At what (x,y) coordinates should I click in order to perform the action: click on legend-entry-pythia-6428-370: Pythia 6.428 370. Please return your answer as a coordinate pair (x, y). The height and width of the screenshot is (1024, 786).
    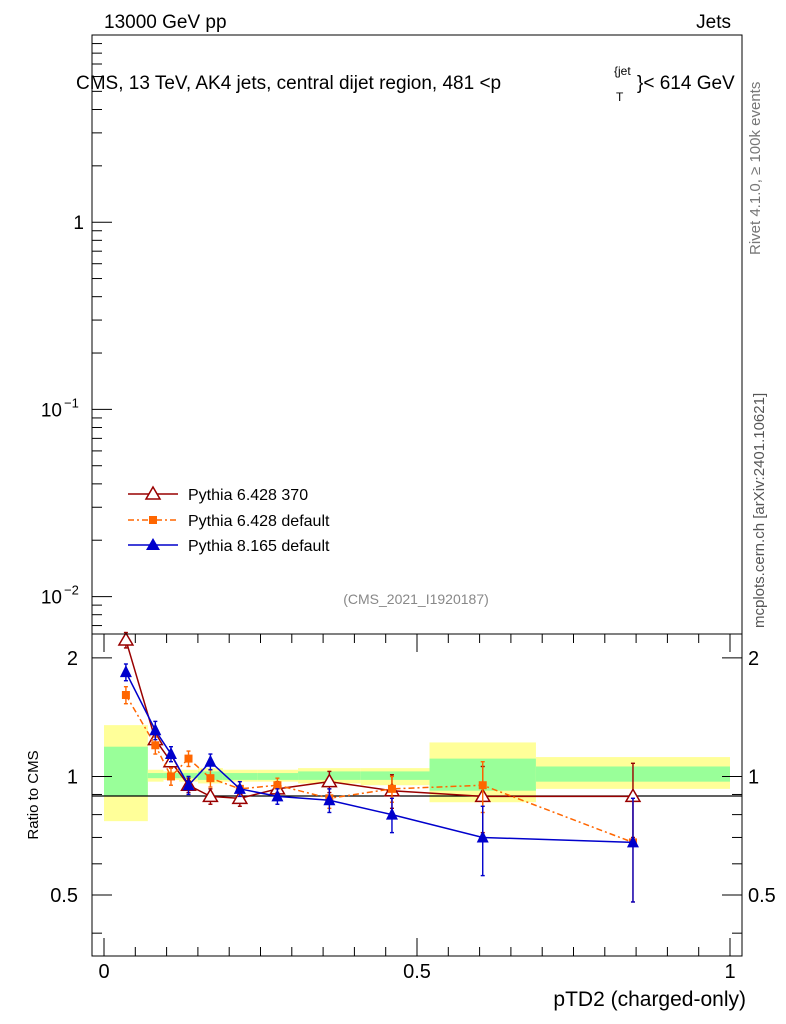
    Looking at the image, I should click on (218, 494).